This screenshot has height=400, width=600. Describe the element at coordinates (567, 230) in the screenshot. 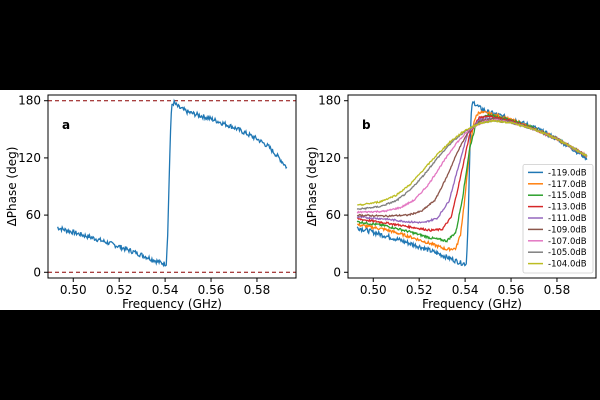

I see `legend-entry: -109.0dB` at that location.